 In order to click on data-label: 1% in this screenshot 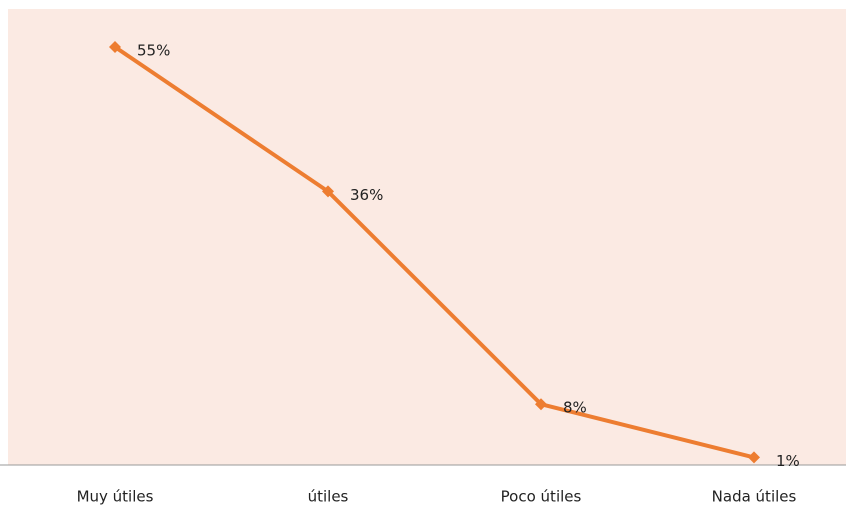, I will do `click(788, 461)`.